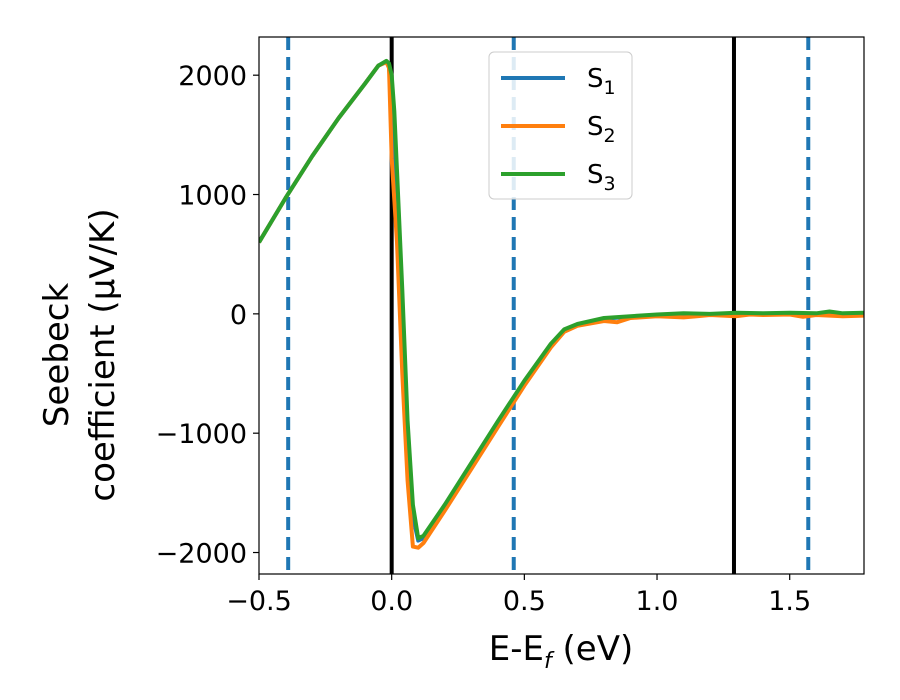  Describe the element at coordinates (789, 601) in the screenshot. I see `x-tick-label: 1.5` at that location.